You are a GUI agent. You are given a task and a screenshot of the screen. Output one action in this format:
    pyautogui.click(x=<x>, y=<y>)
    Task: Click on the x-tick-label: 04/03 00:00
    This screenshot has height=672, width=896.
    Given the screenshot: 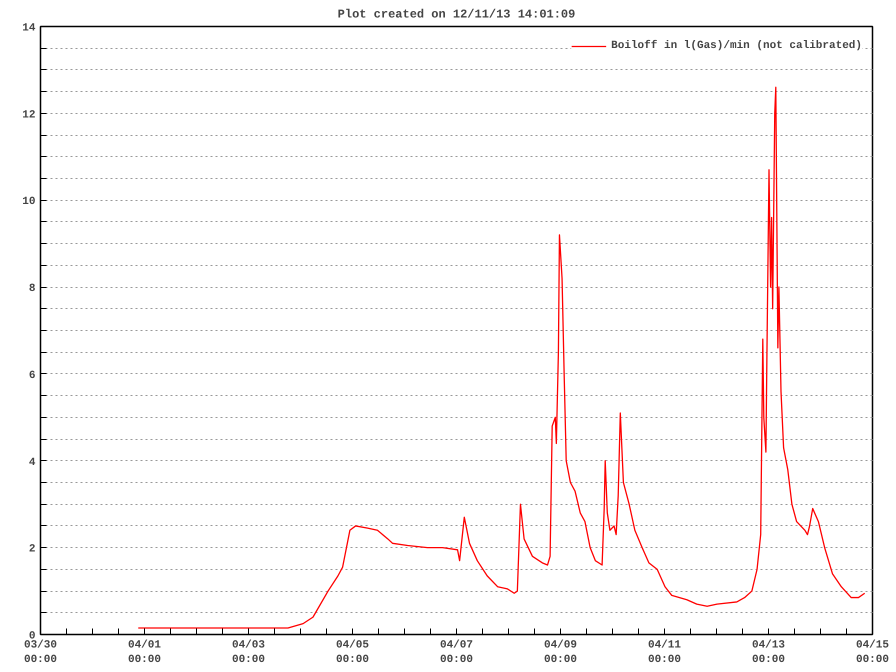 What is the action you would take?
    pyautogui.click(x=249, y=653)
    